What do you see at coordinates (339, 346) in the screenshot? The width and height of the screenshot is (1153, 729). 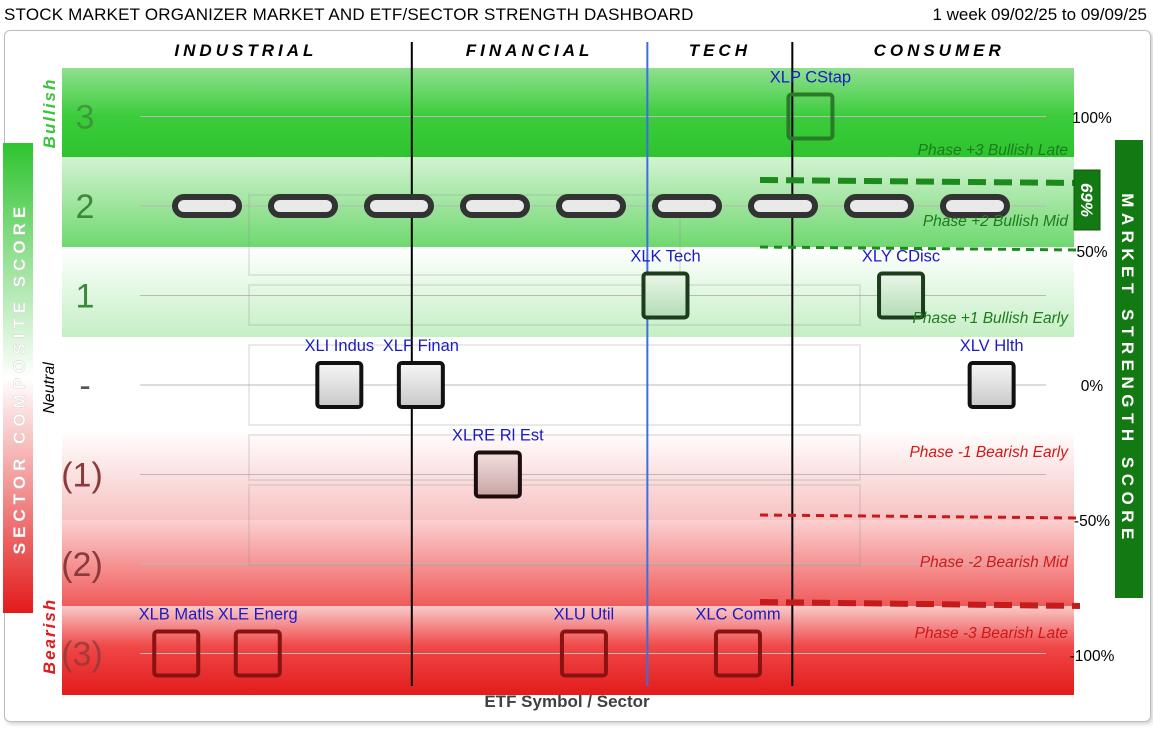 I see `etf-label: XLI Indus` at bounding box center [339, 346].